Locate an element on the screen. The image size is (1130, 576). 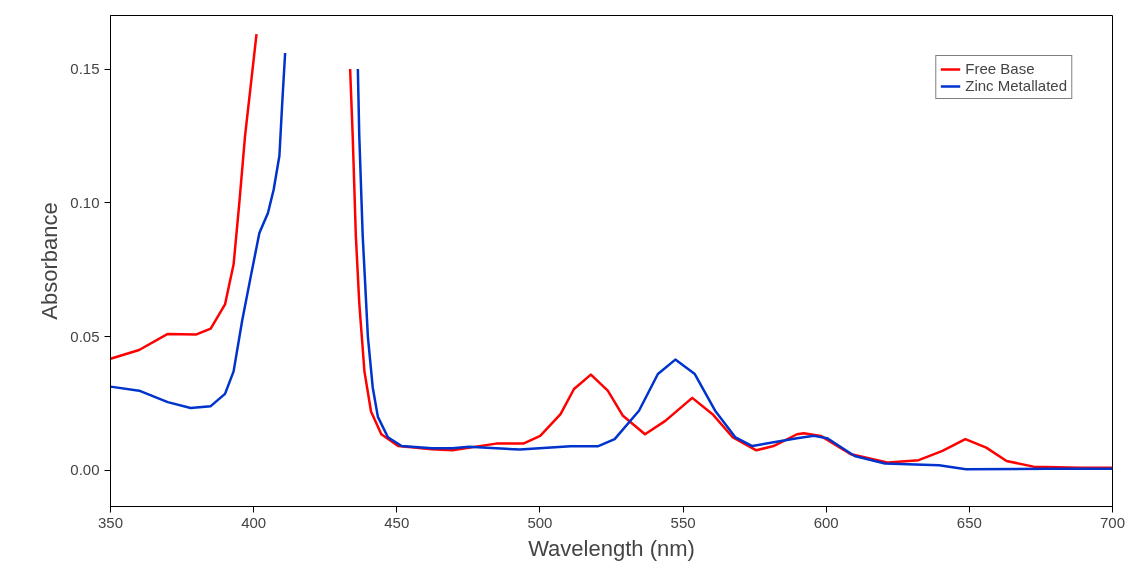
x-tick-label: 550 is located at coordinates (683, 522).